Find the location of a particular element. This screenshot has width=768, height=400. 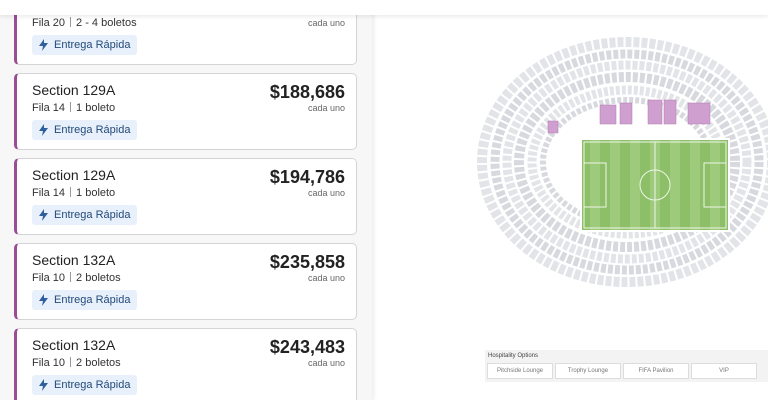

hospitality-option: Pitchside Lounge is located at coordinates (520, 371).